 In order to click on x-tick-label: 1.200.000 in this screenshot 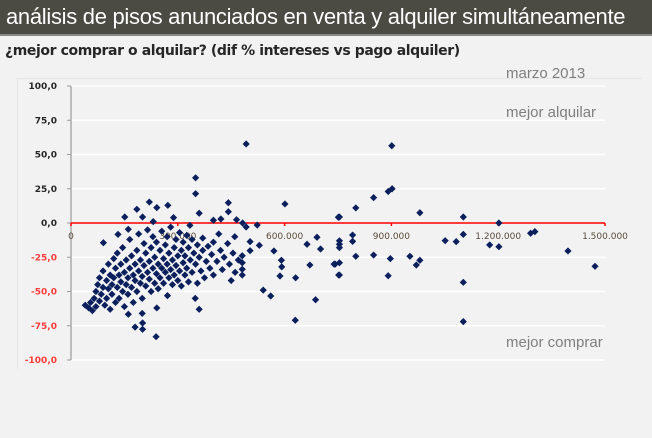, I will do `click(498, 237)`.